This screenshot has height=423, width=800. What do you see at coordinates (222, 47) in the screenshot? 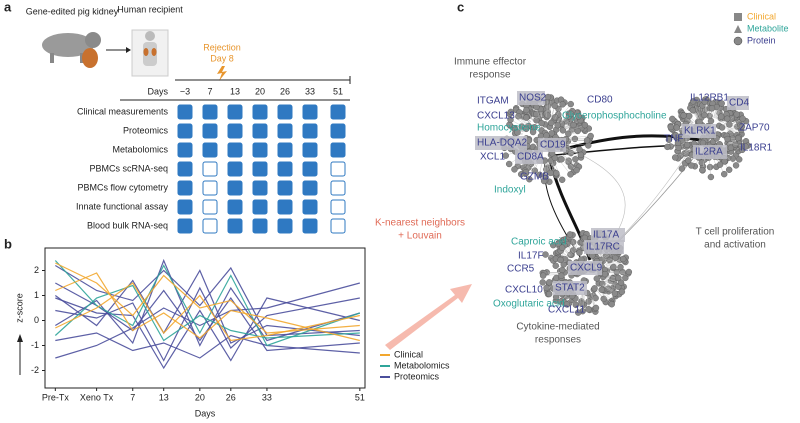
I see `rejection-label: Rejection` at bounding box center [222, 47].